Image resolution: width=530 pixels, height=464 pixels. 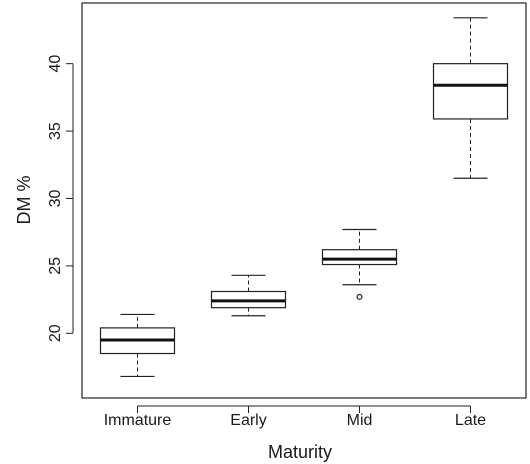 I want to click on box-mid, so click(x=359, y=264).